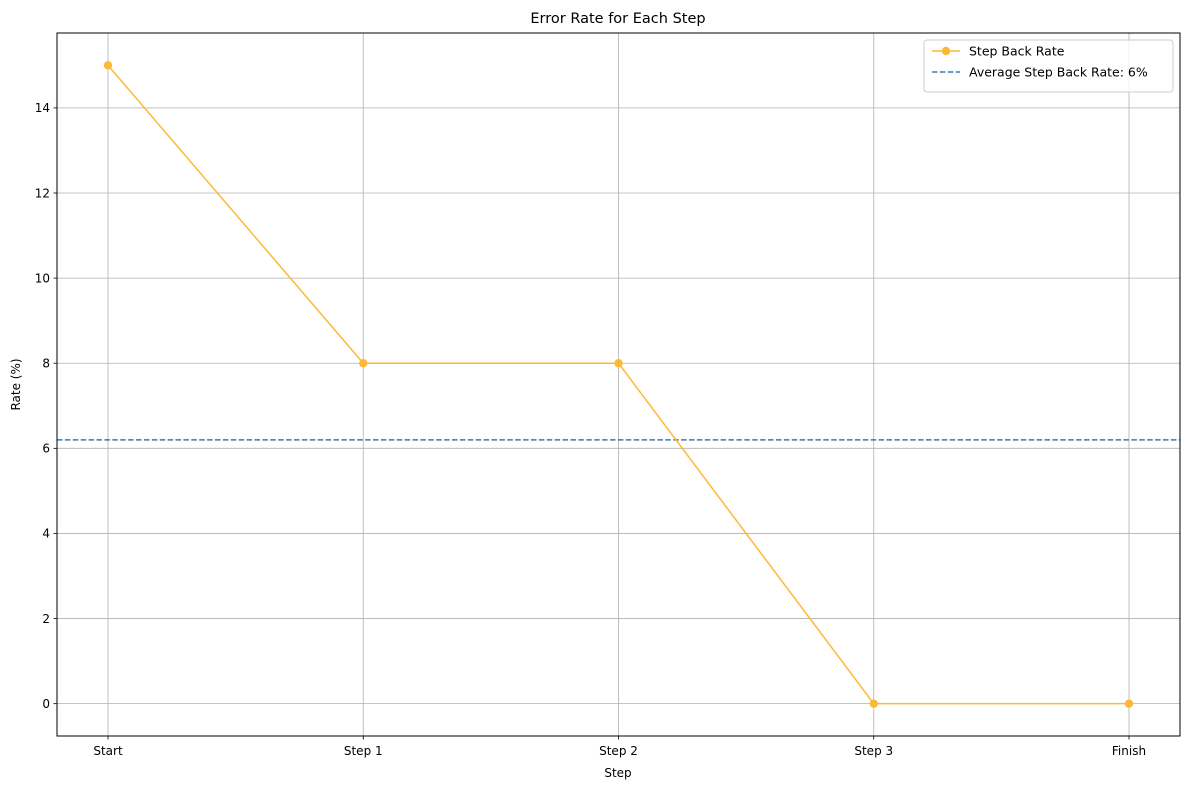  I want to click on y-tick-label: 6, so click(46, 449).